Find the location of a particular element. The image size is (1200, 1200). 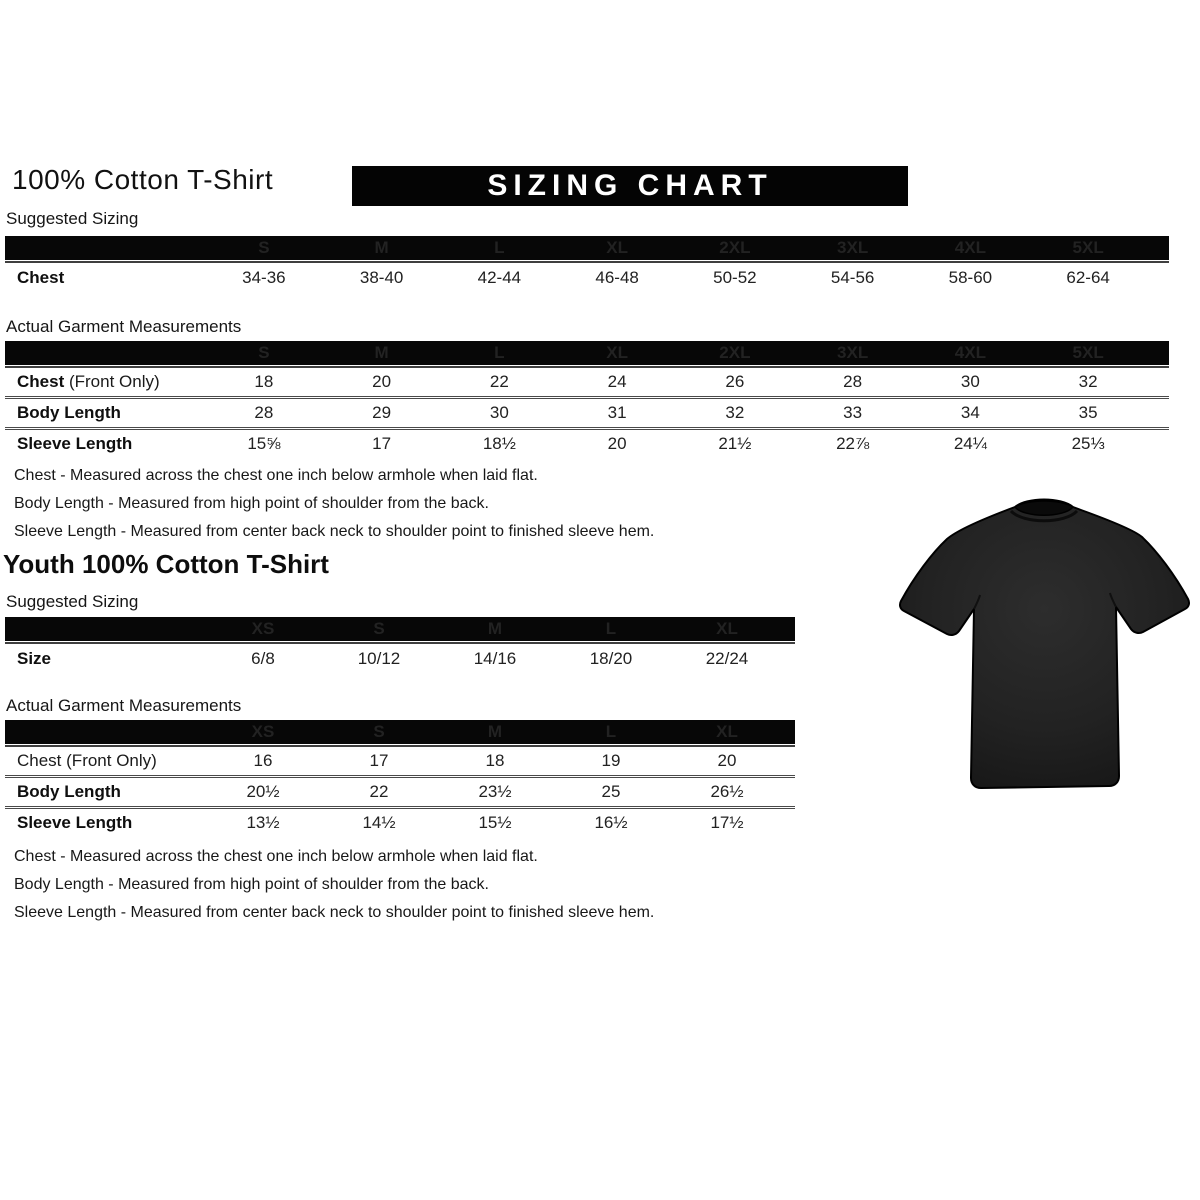

cell-value: 22⅞ is located at coordinates (853, 443).